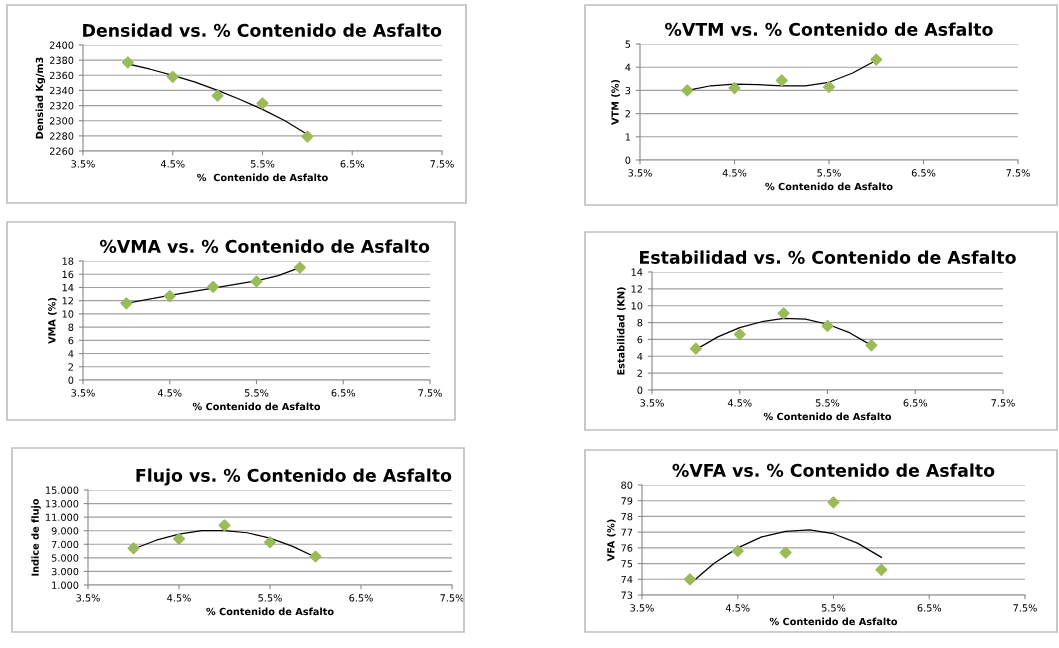 Image resolution: width=1059 pixels, height=648 pixels. What do you see at coordinates (61, 151) in the screenshot?
I see `y-tick-label: 2260` at bounding box center [61, 151].